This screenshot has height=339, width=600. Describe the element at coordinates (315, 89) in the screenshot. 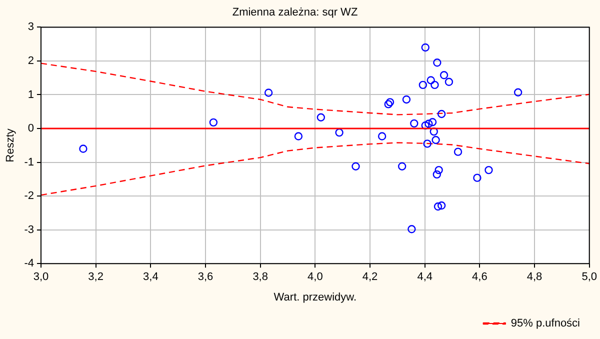

I see `line-series` at that location.